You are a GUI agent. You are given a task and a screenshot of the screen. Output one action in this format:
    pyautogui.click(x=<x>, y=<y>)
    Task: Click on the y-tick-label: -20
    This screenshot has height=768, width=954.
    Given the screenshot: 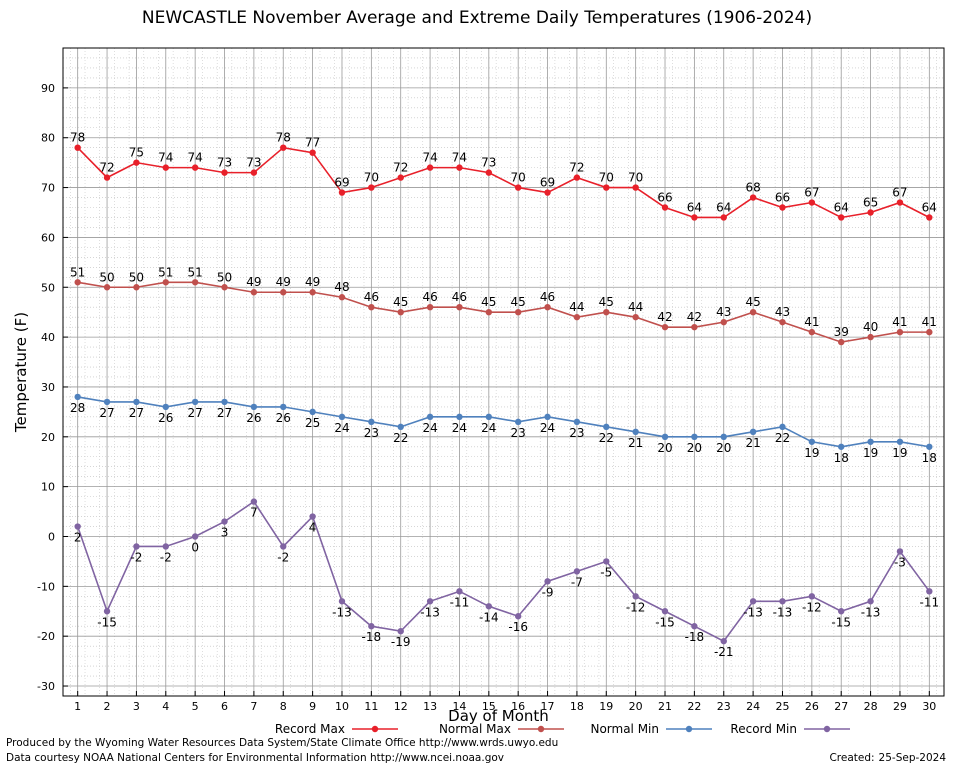 What is the action you would take?
    pyautogui.click(x=46, y=636)
    